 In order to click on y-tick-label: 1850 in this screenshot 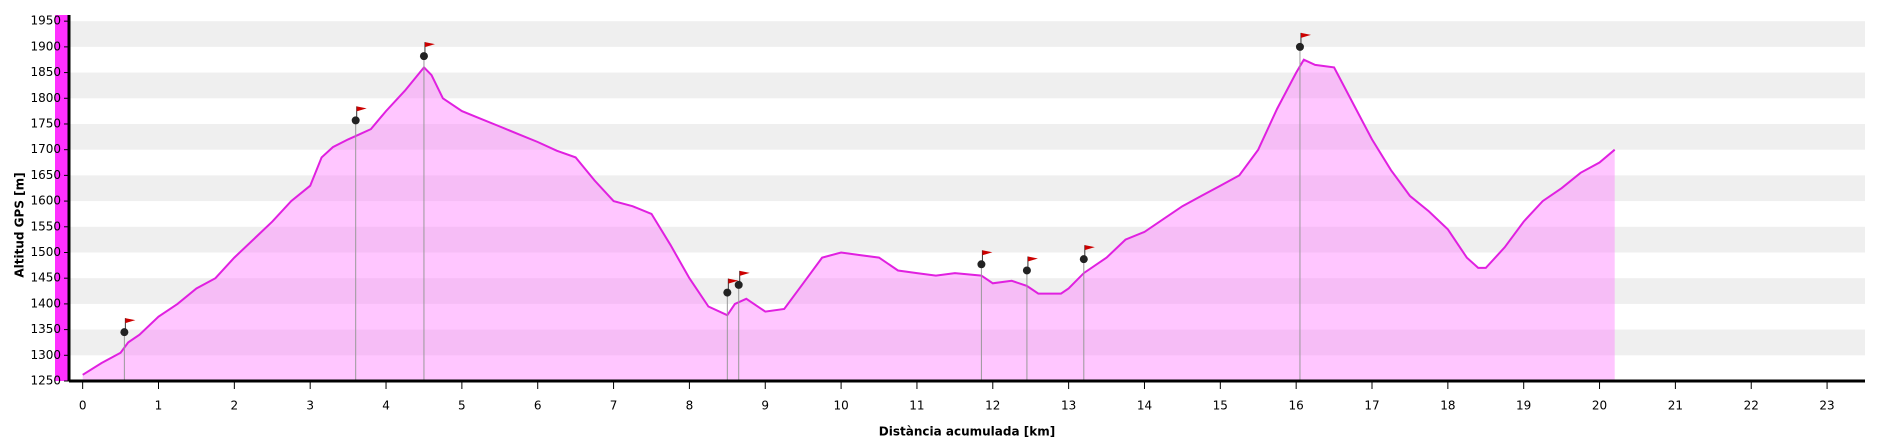, I will do `click(45, 72)`.